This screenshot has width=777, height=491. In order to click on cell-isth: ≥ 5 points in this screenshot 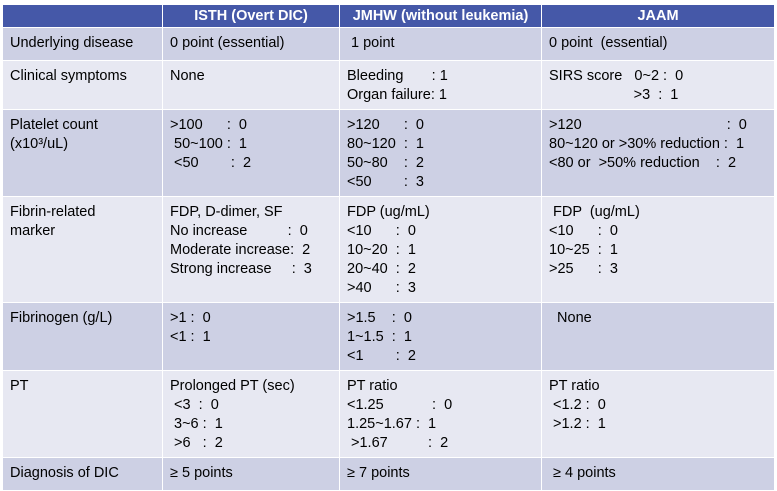, I will do `click(251, 474)`.